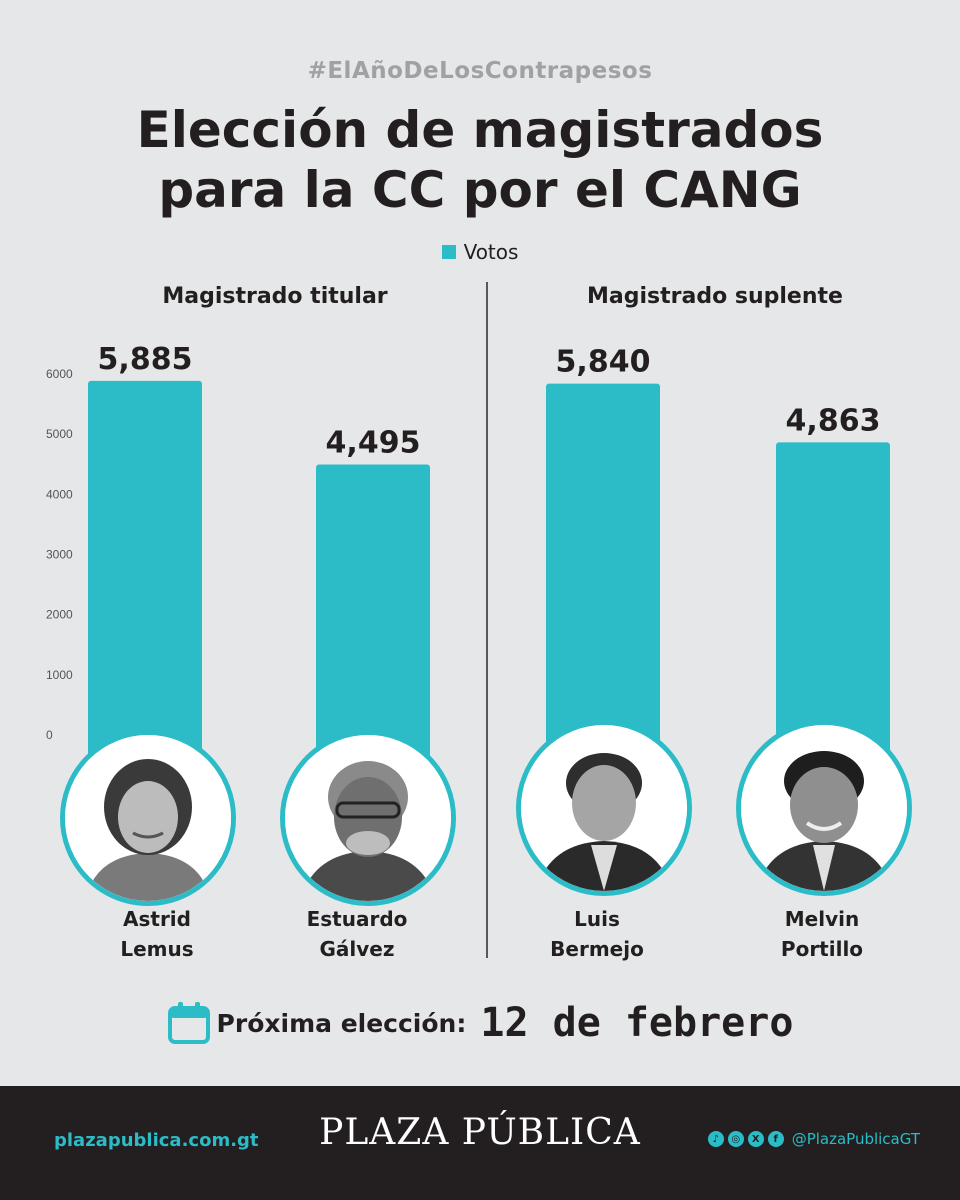 Image resolution: width=960 pixels, height=1200 pixels. What do you see at coordinates (487, 620) in the screenshot?
I see `section-divider` at bounding box center [487, 620].